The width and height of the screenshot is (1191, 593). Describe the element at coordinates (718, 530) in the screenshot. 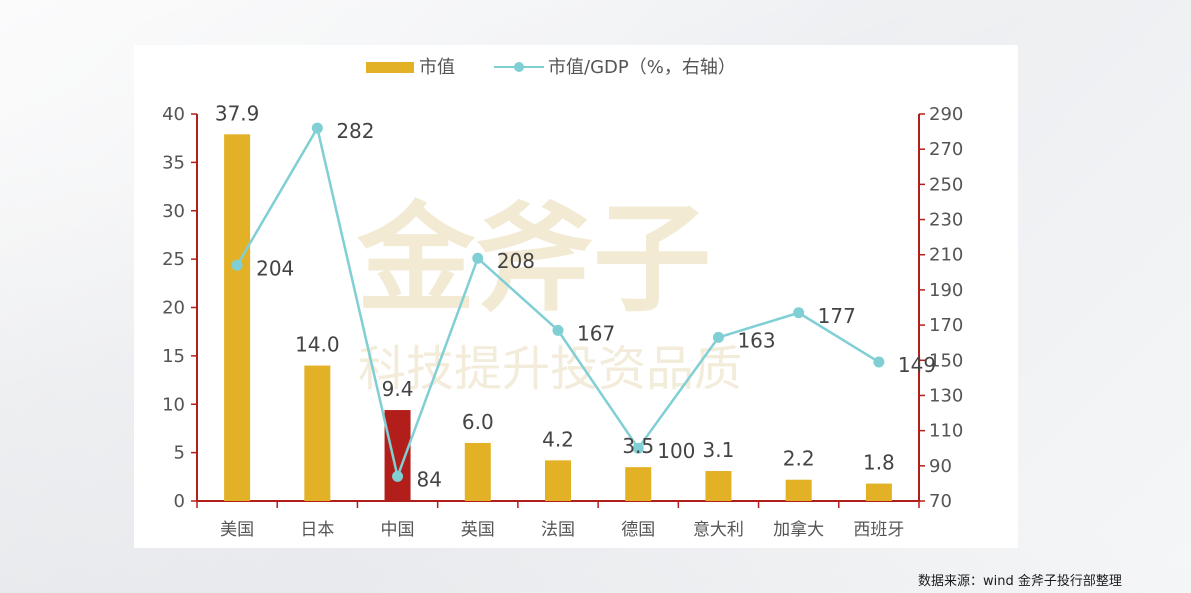

I see `category-label: 意大利` at that location.